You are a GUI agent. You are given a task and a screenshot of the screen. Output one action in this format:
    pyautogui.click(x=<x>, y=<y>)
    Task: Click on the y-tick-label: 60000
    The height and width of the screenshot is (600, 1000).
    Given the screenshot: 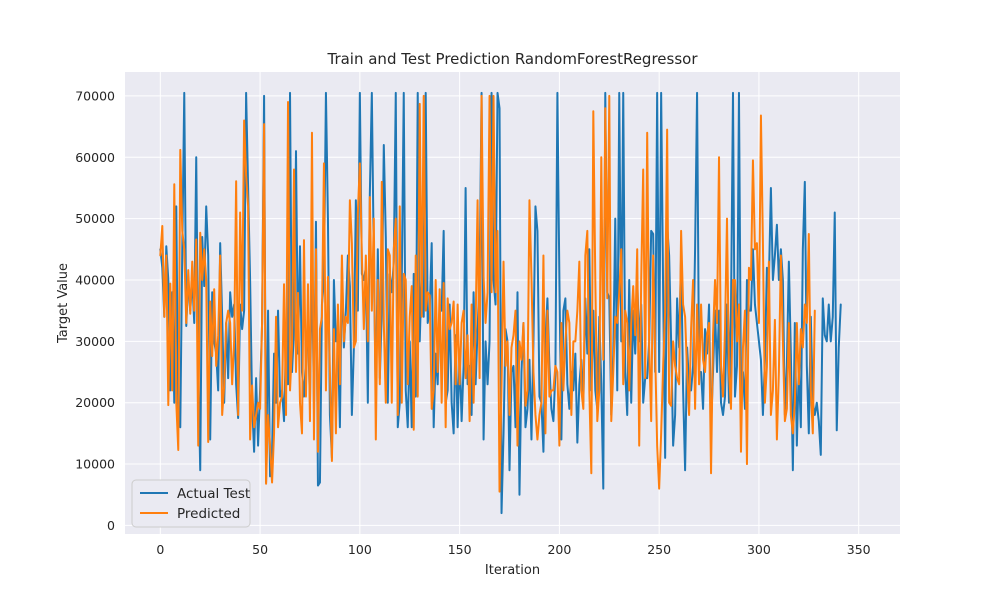 What is the action you would take?
    pyautogui.click(x=95, y=157)
    